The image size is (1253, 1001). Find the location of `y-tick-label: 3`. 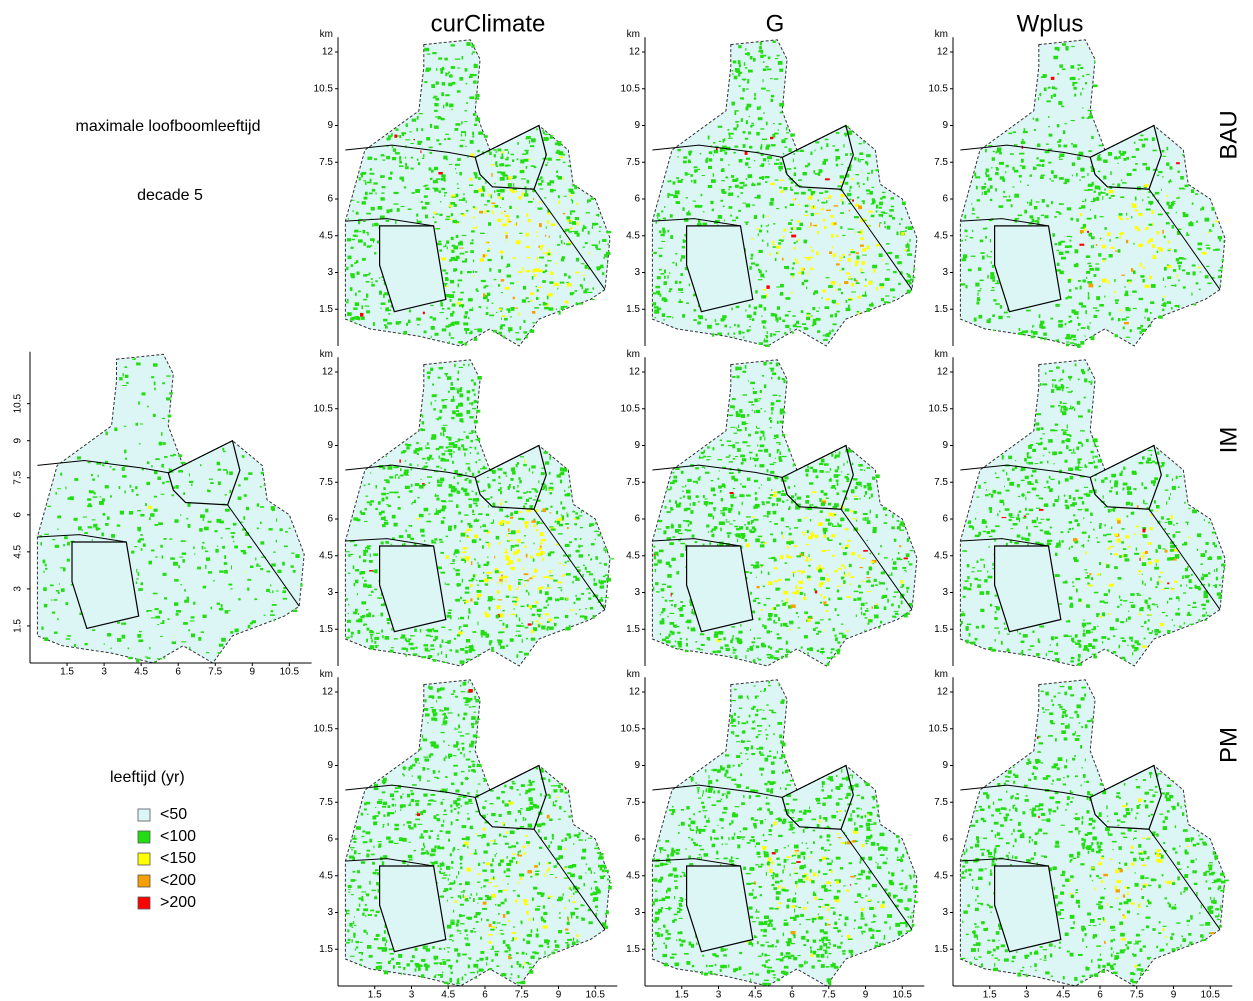

y-tick-label: 3 is located at coordinates (637, 272).